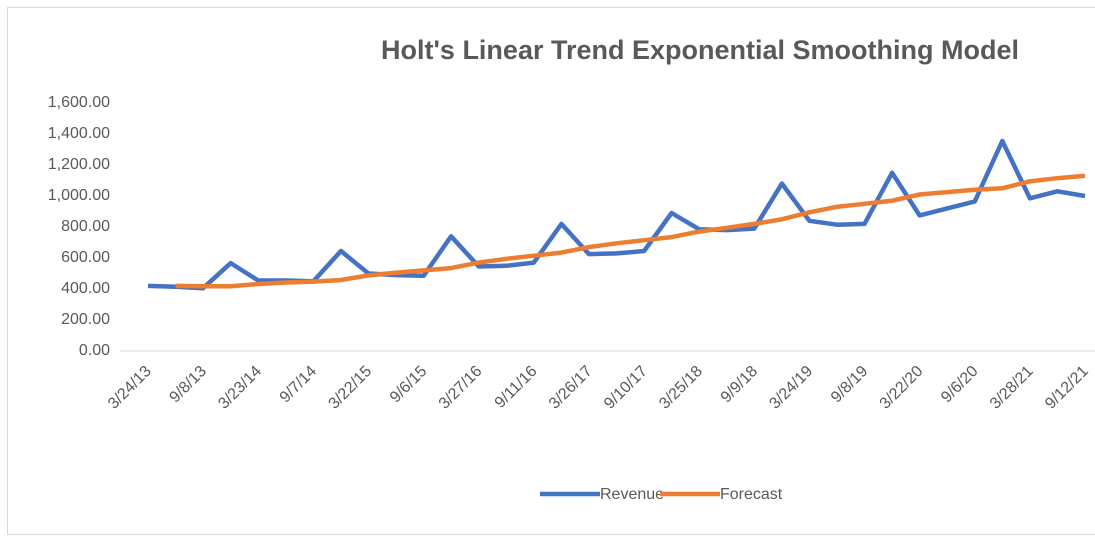 This screenshot has height=540, width=1095. What do you see at coordinates (79, 195) in the screenshot?
I see `y-tick-label: 1,000.00` at bounding box center [79, 195].